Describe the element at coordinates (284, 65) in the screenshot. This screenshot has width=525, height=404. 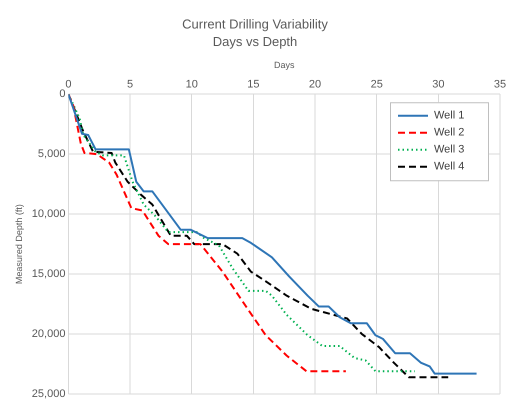
I see `x-axis-title: Days` at that location.